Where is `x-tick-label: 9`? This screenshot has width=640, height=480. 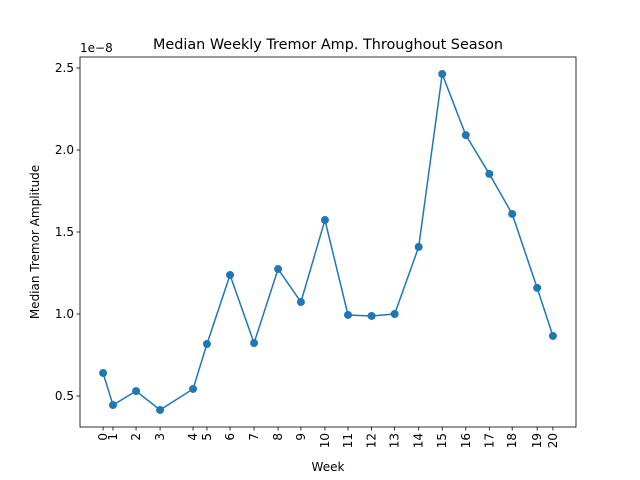
x-tick-label: 9 is located at coordinates (301, 437).